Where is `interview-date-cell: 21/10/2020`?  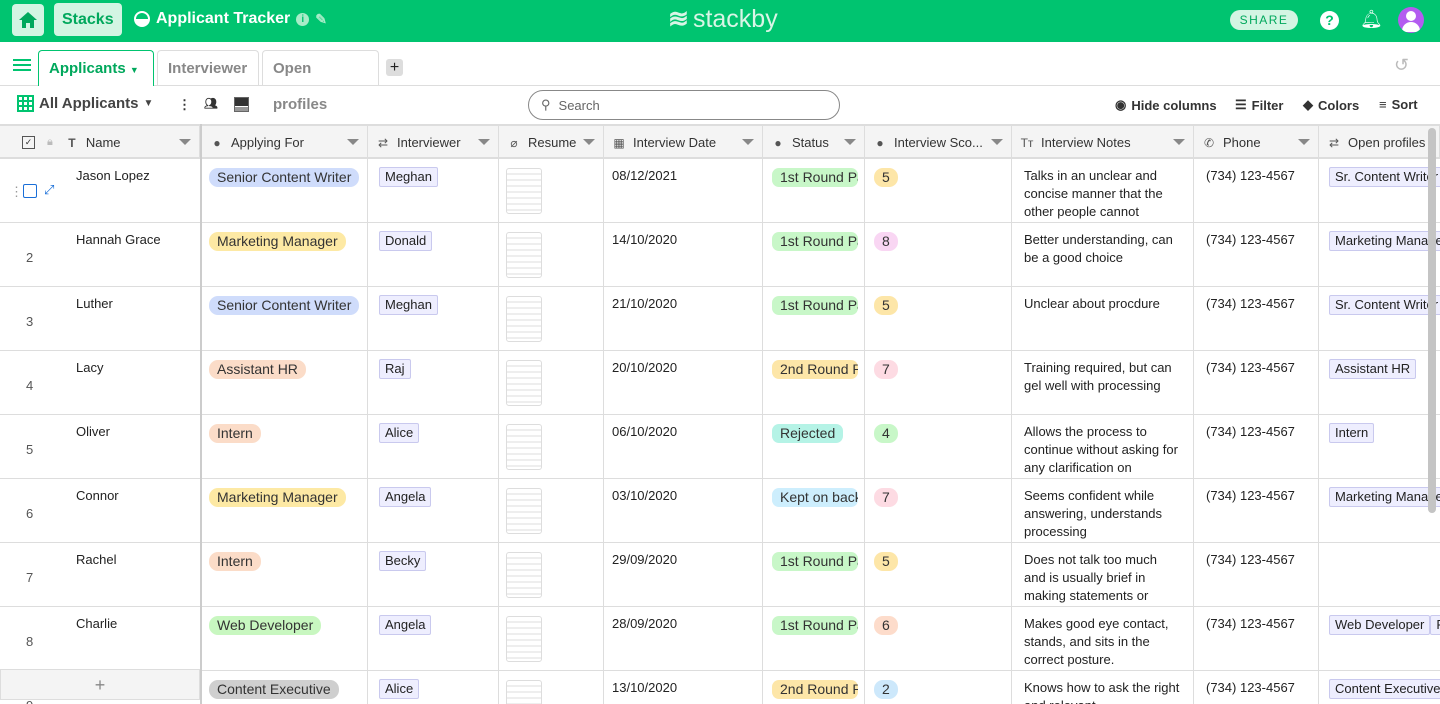
interview-date-cell: 21/10/2020 is located at coordinates (683, 318).